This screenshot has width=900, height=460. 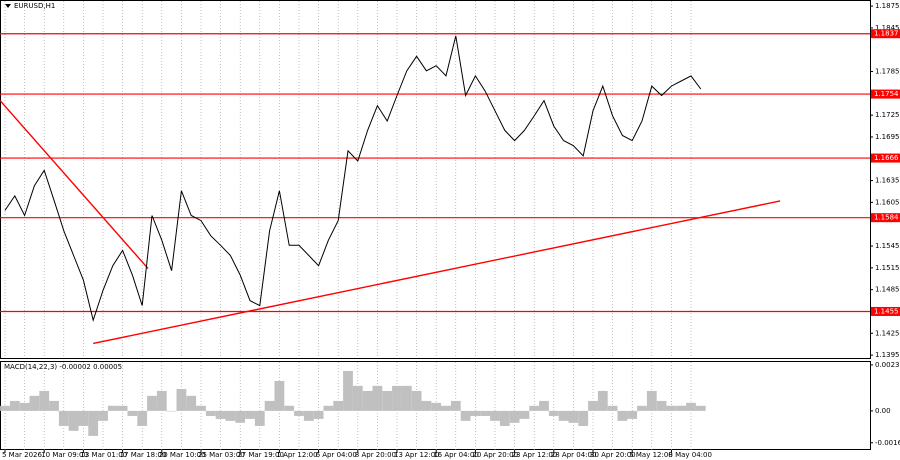 I want to click on y-tick-label: 1.1605, so click(x=887, y=202).